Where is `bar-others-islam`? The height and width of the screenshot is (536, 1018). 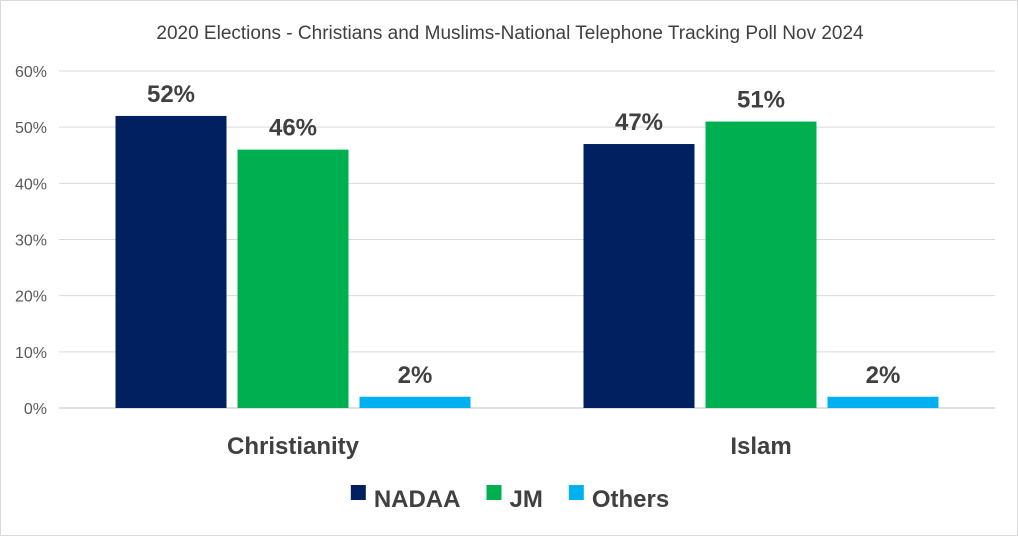
bar-others-islam is located at coordinates (883, 402).